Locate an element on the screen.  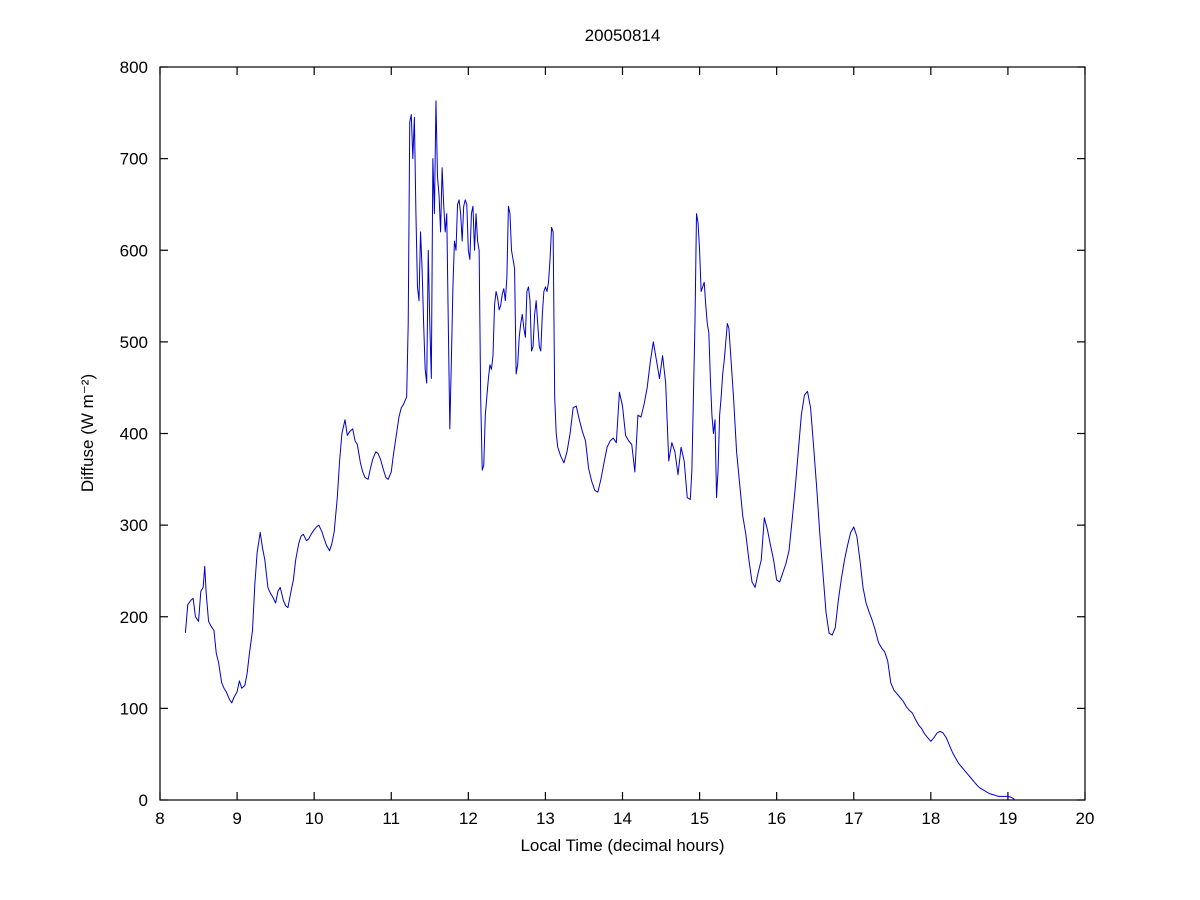
x-tick-label: 15 is located at coordinates (699, 818).